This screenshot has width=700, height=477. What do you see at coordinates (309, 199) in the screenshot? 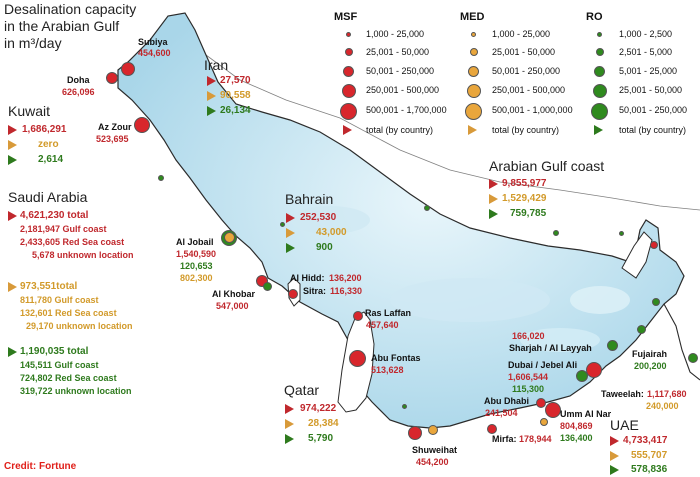
I see `bahrain-name: Bahrain` at bounding box center [309, 199].